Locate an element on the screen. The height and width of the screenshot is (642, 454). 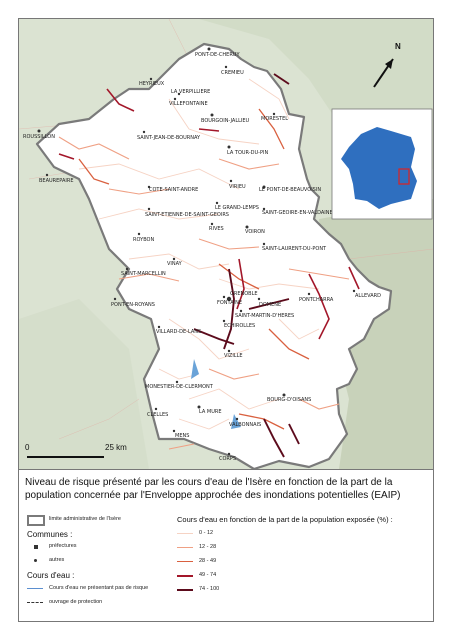
town-label: VALBONNAIS is located at coordinates (245, 425).